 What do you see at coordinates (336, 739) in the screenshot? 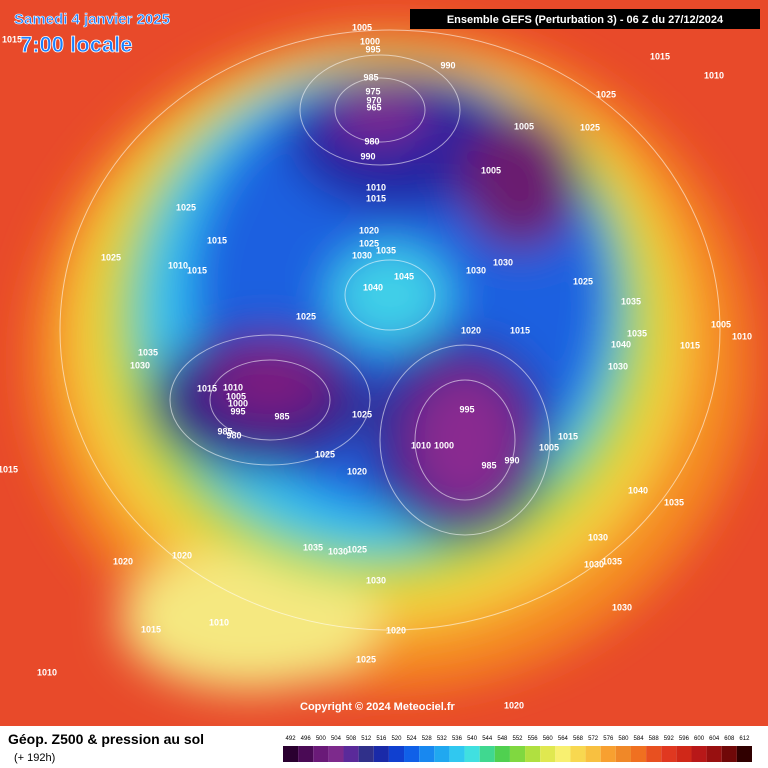
I see `legend-label: 504` at bounding box center [336, 739].